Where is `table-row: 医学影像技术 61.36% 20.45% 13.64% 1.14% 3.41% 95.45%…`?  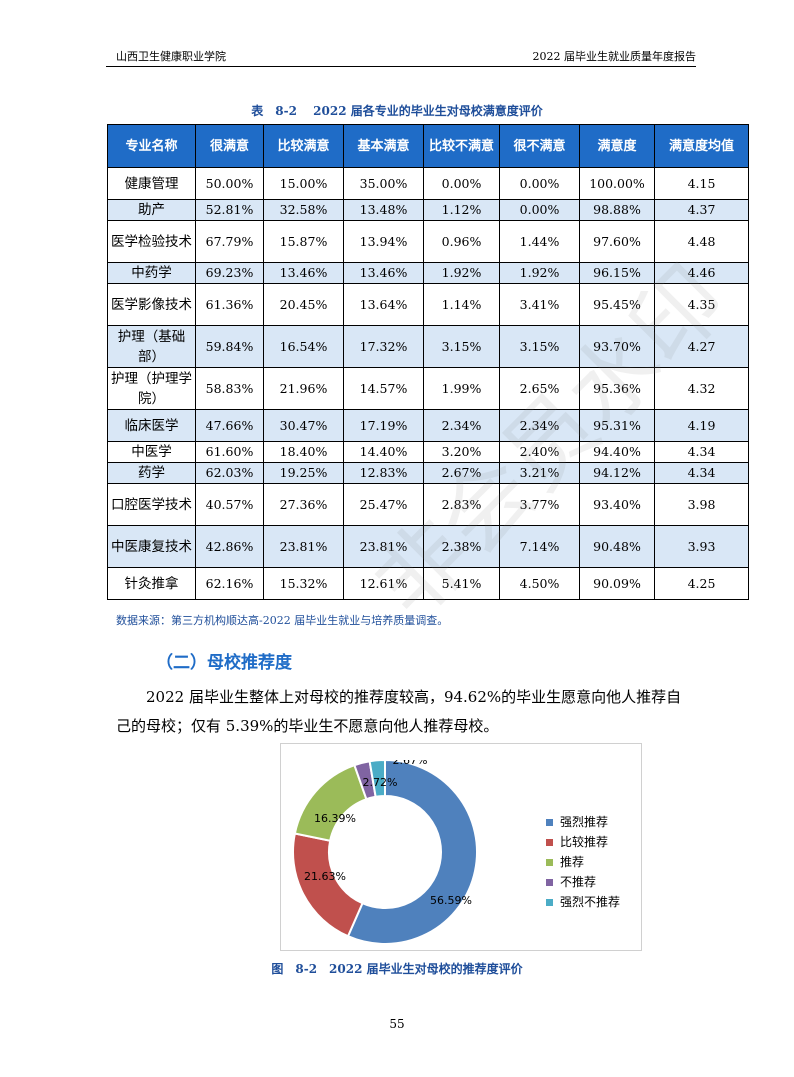 table-row: 医学影像技术 61.36% 20.45% 13.64% 1.14% 3.41% 95.45%… is located at coordinates (428, 304).